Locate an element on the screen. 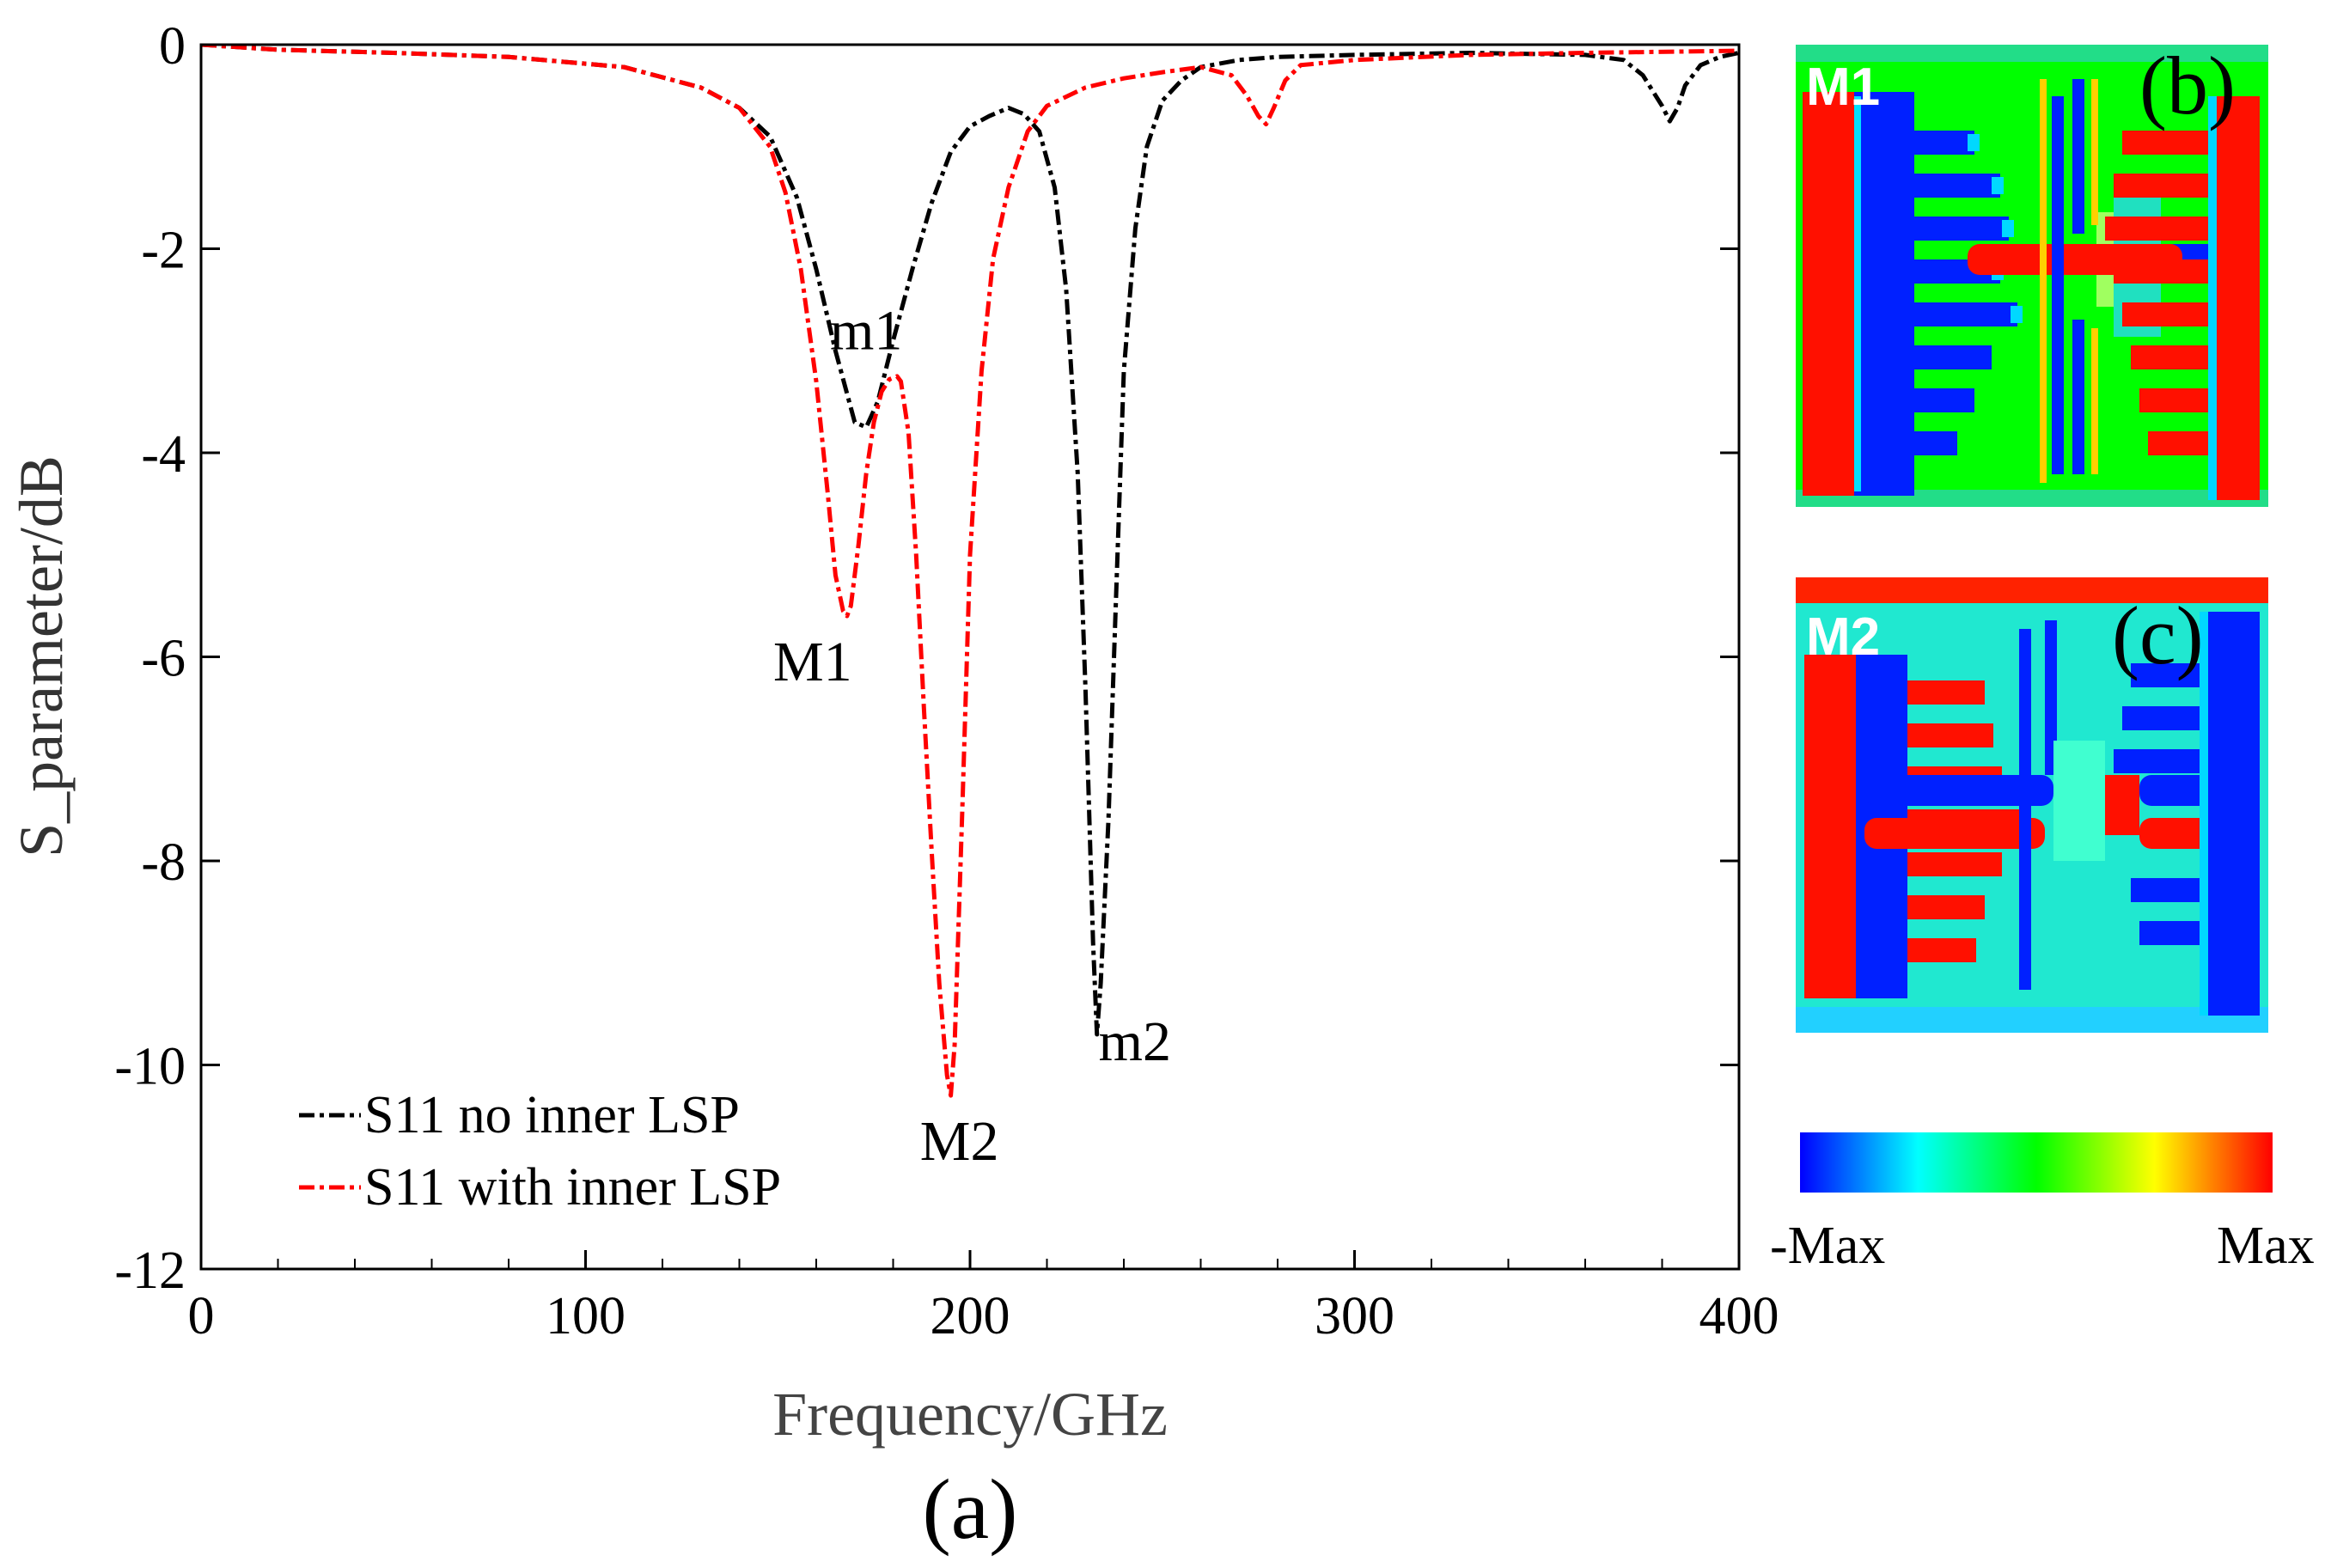 Image resolution: width=2331 pixels, height=1568 pixels. y-tick-label: -12 is located at coordinates (150, 1271).